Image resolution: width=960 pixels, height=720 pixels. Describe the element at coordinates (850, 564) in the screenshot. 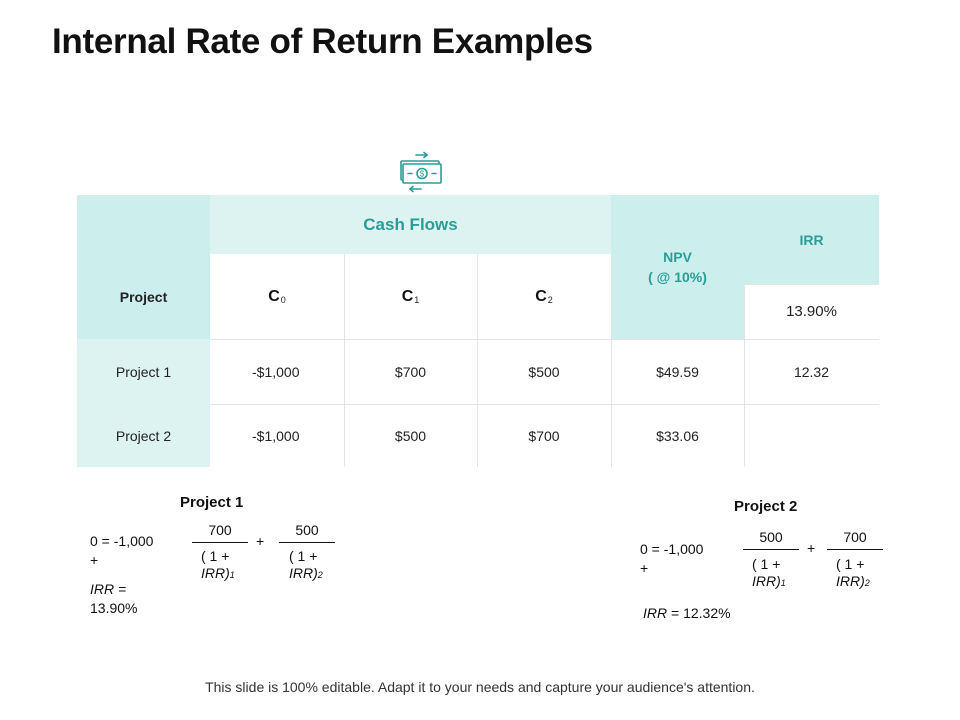

I see `formula2-frac2-den-line1: ( 1 +` at that location.